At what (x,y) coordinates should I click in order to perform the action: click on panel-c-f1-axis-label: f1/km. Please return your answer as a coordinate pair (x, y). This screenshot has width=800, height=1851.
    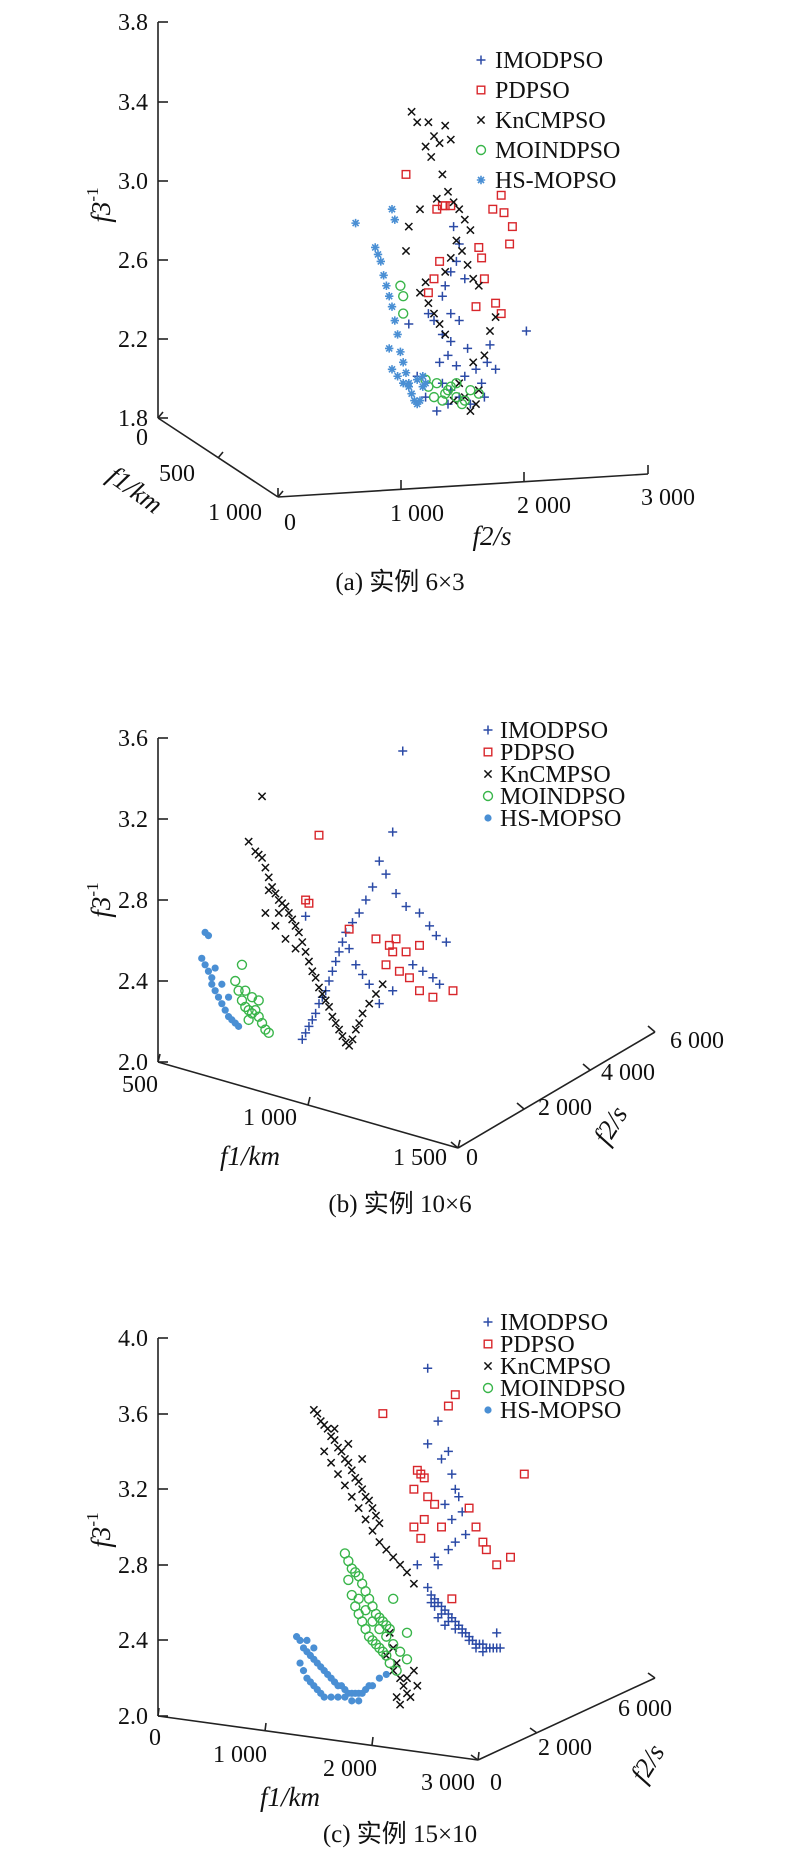
    Looking at the image, I should click on (290, 1797).